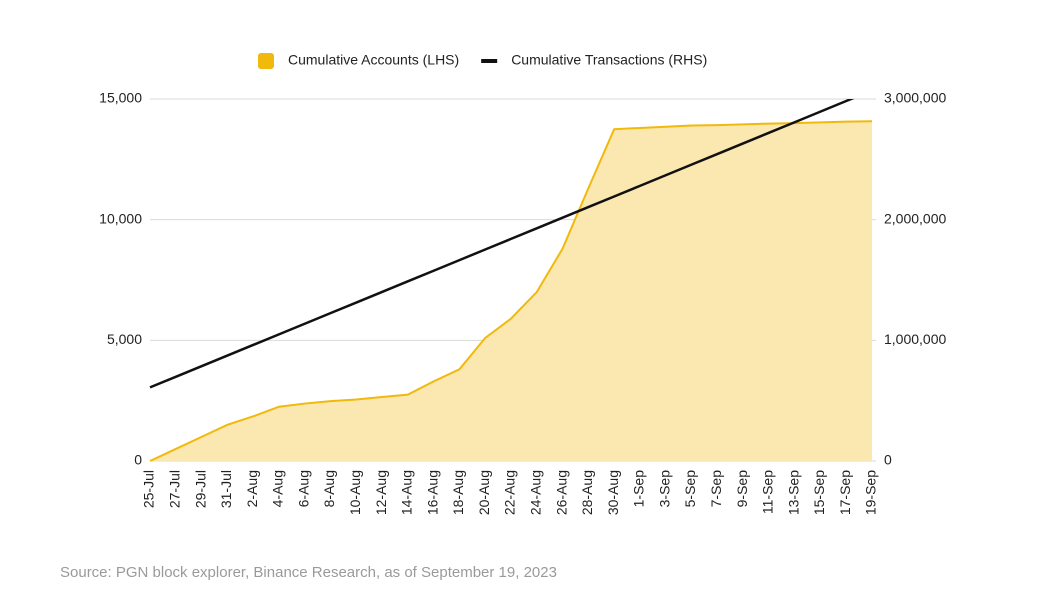  Describe the element at coordinates (613, 492) in the screenshot. I see `x-tick-label: 30-Aug` at that location.